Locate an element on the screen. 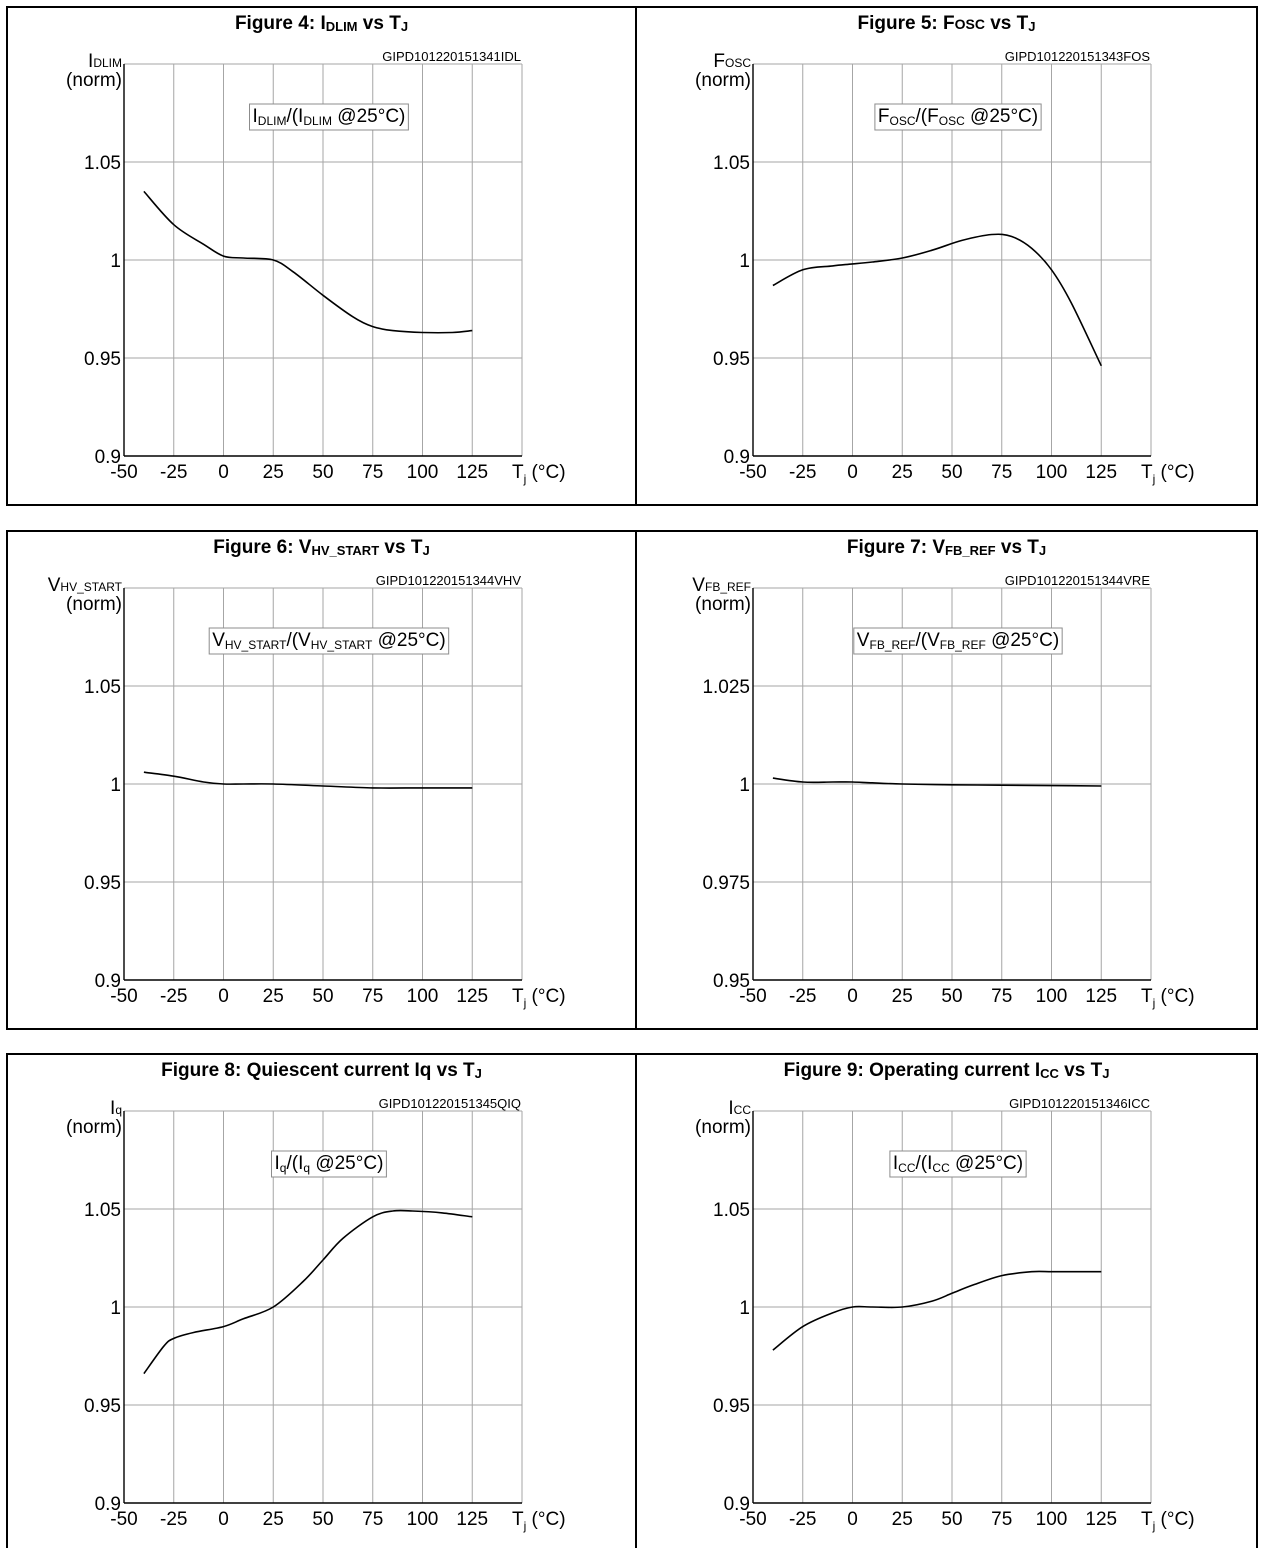 The image size is (1263, 1548). y-axis-label: FOSC is located at coordinates (732, 61).